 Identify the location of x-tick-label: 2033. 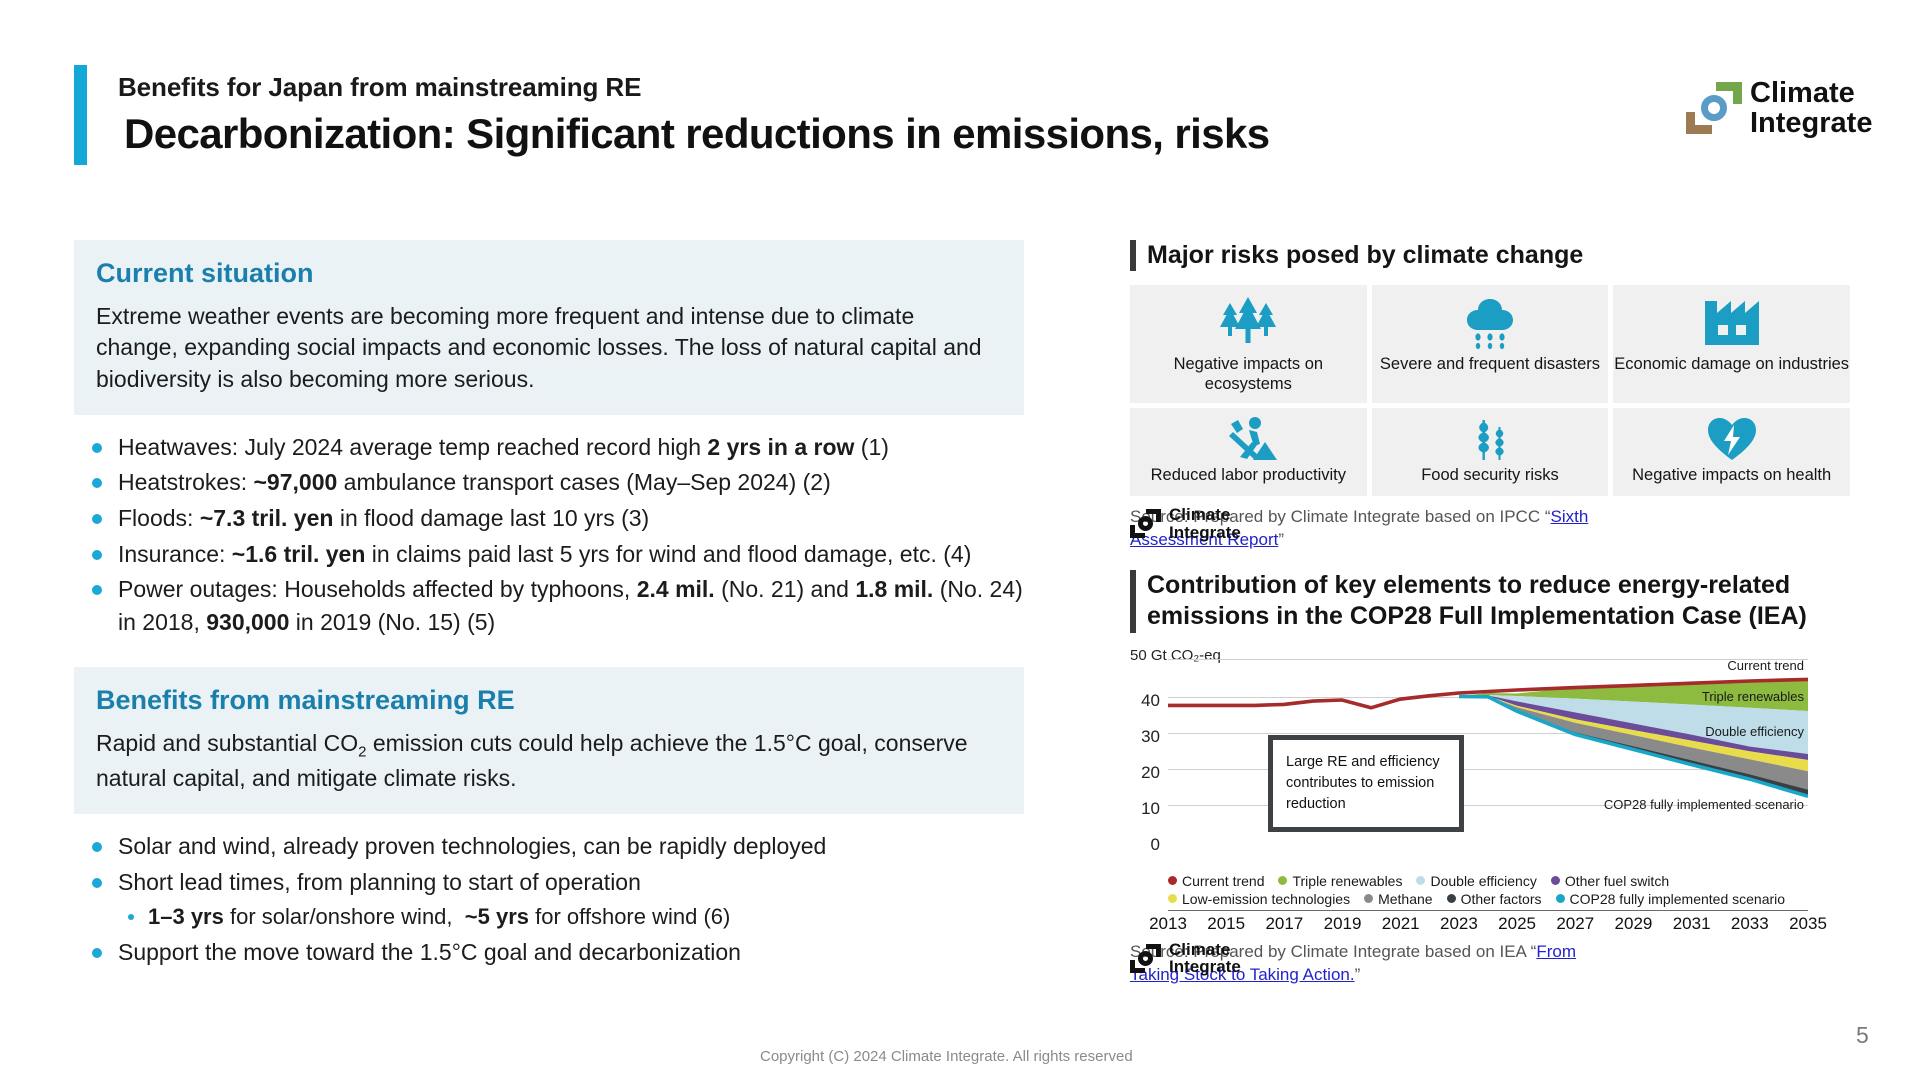
(1749, 923).